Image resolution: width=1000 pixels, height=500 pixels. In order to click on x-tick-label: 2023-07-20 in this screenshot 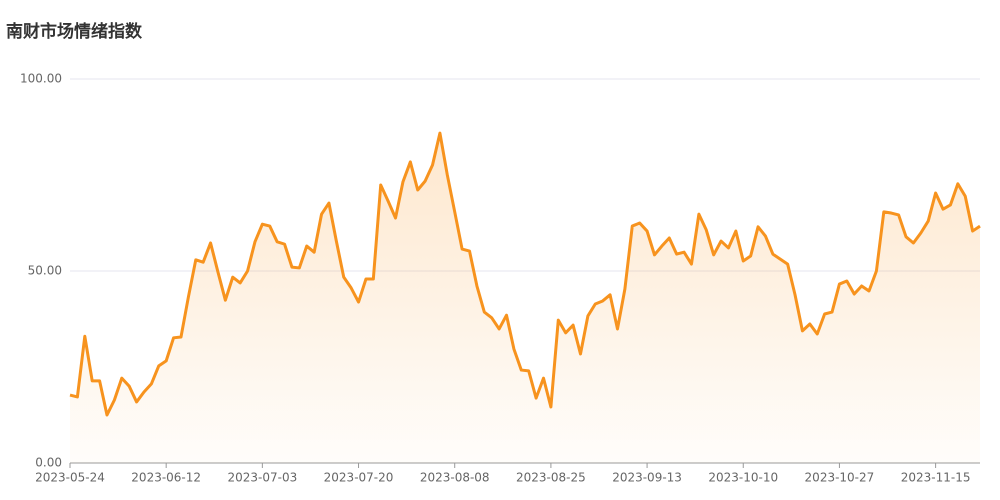, I will do `click(359, 478)`.